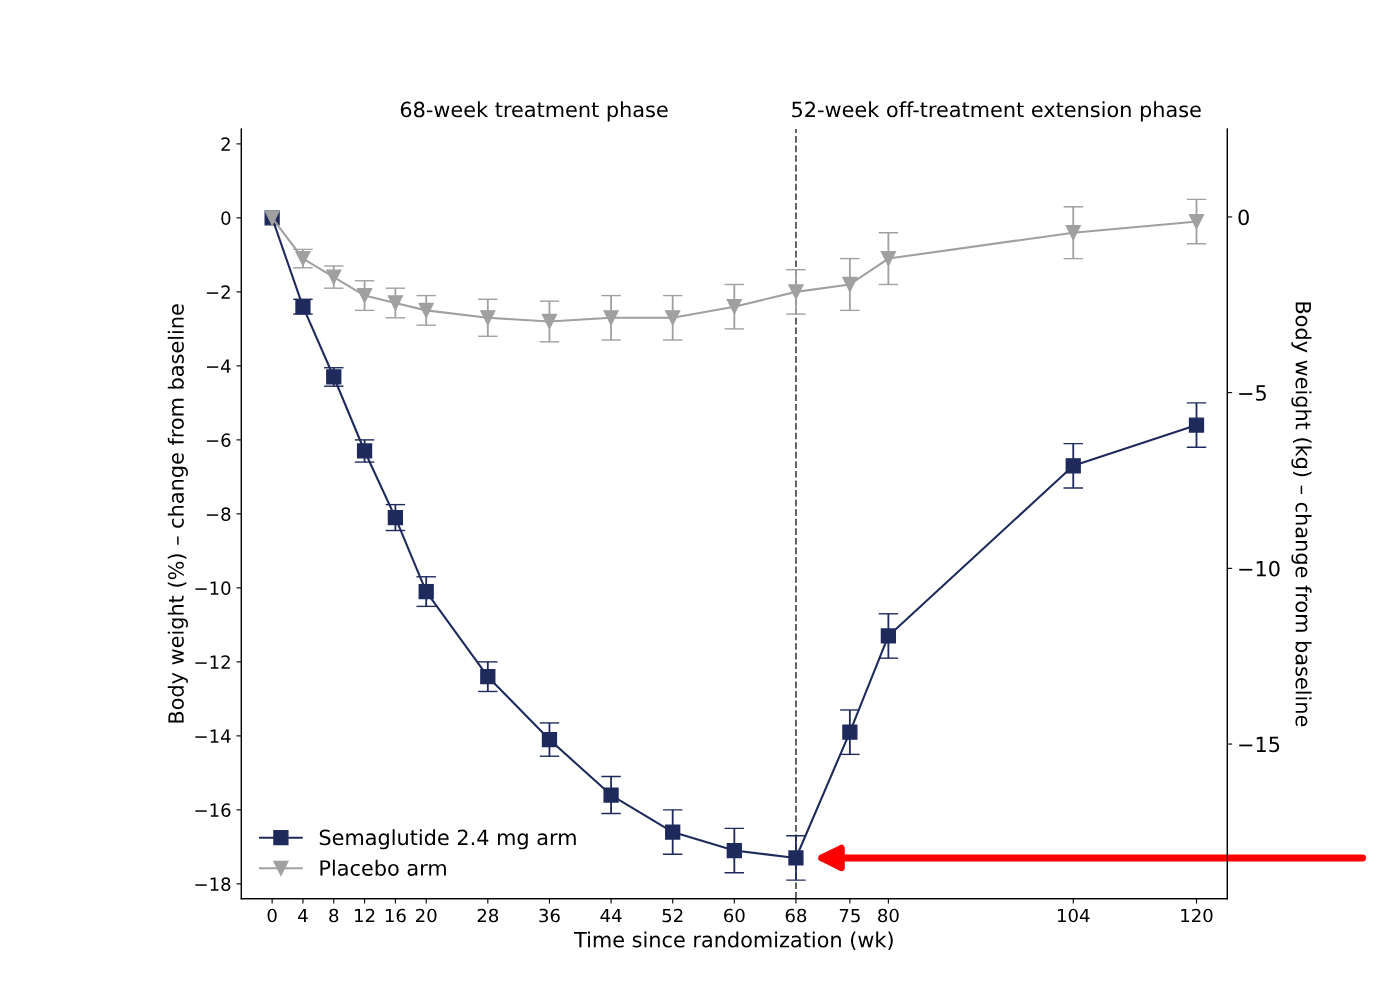 This screenshot has height=993, width=1379. I want to click on x-tick-label: 20, so click(426, 915).